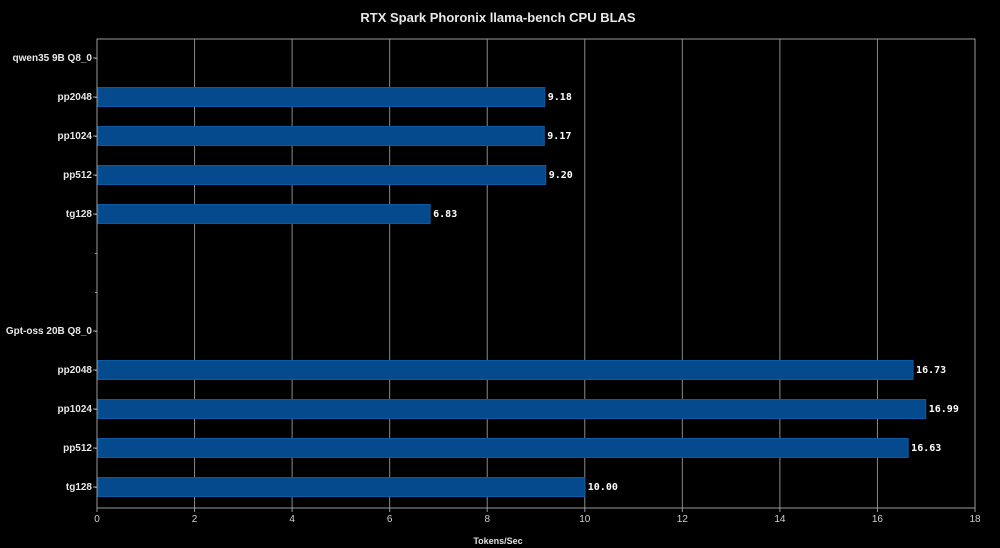 The image size is (1000, 548). What do you see at coordinates (487, 519) in the screenshot?
I see `x-tick-label: 8` at bounding box center [487, 519].